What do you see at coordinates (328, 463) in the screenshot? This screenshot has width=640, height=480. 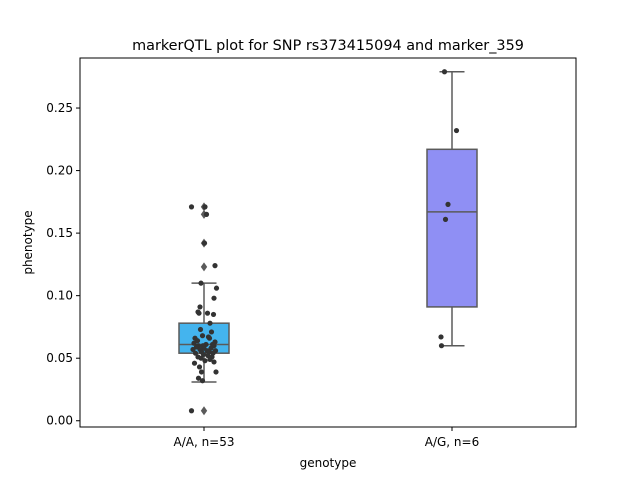 I see `x-axis-label: genotype` at bounding box center [328, 463].